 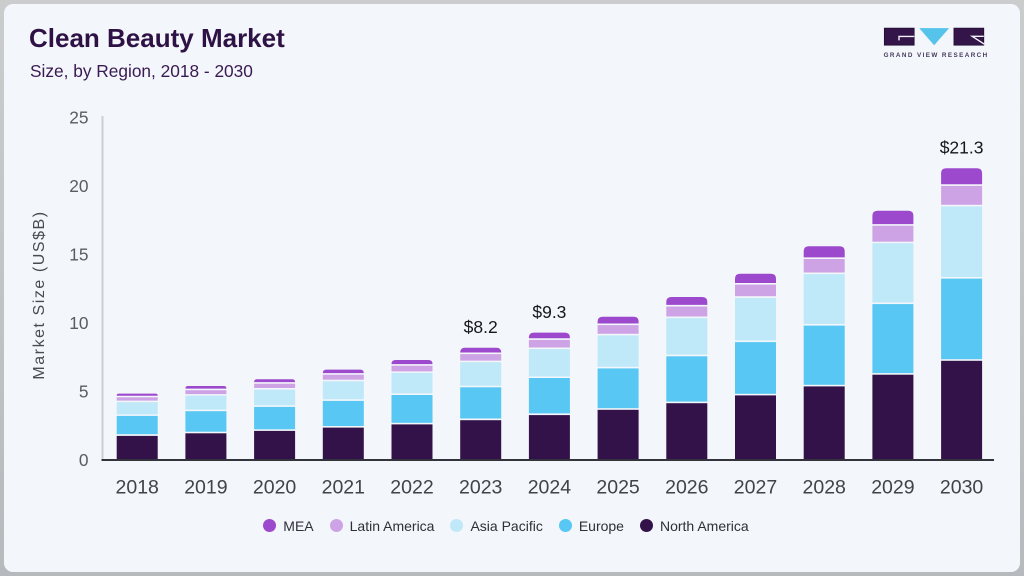 What do you see at coordinates (481, 327) in the screenshot?
I see `svg-text: $8.2` at bounding box center [481, 327].